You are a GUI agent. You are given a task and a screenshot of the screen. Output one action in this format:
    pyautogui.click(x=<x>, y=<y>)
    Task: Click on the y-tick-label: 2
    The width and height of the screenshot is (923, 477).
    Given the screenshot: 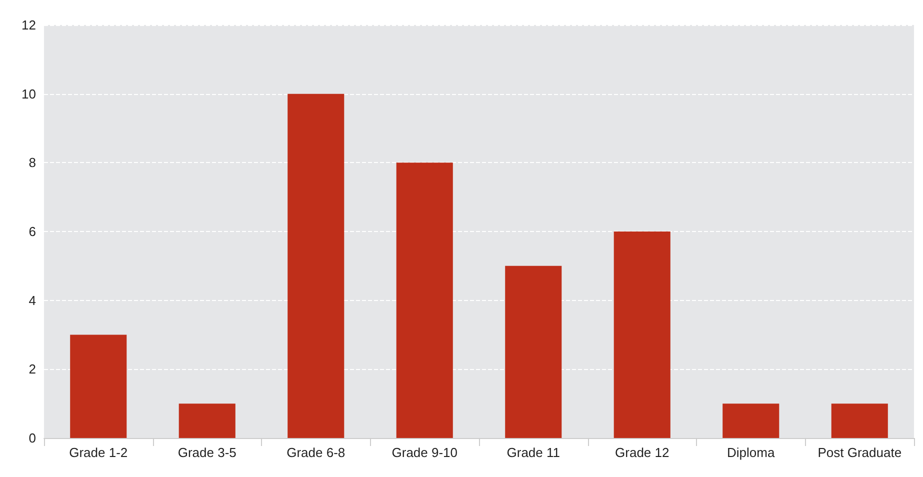 What is the action you would take?
    pyautogui.click(x=32, y=369)
    